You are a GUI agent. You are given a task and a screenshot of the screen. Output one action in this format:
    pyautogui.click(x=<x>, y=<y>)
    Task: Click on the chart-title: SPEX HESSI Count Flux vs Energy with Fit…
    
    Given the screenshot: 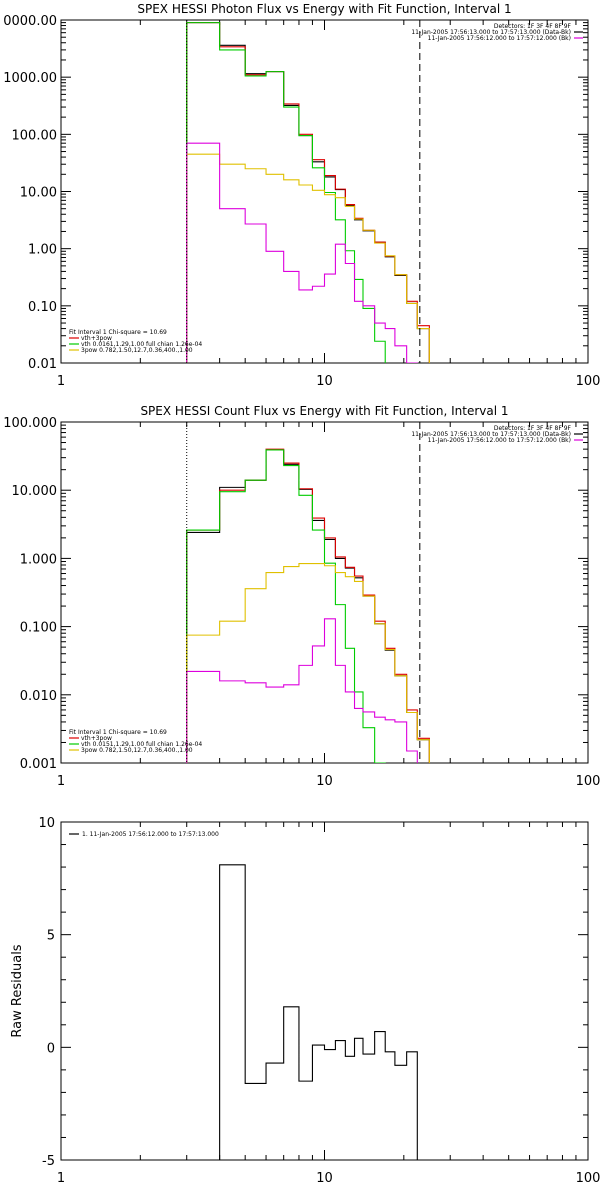 What is the action you would take?
    pyautogui.click(x=324, y=411)
    